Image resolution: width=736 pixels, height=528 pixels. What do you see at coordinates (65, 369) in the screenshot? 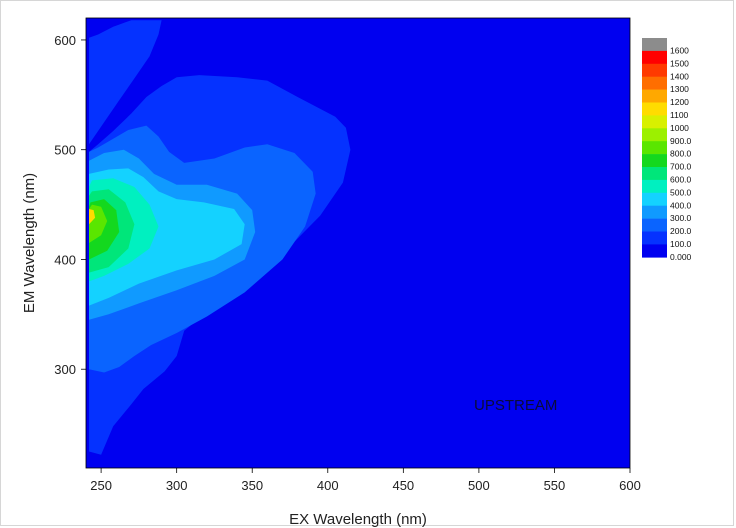
I see `y-tick-label-300: 300` at bounding box center [65, 369].